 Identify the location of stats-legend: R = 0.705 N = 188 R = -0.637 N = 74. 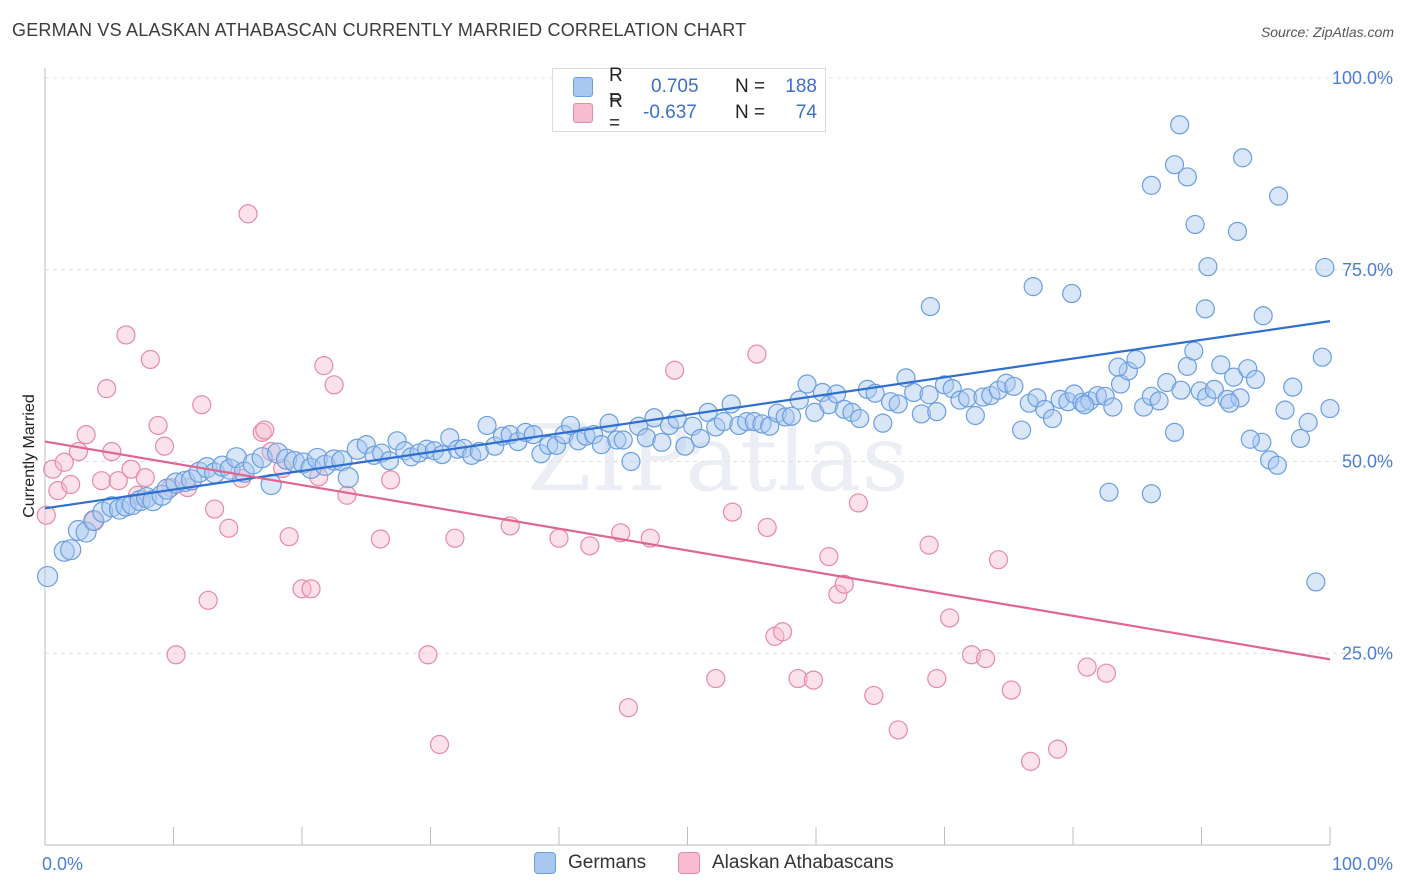
(689, 99).